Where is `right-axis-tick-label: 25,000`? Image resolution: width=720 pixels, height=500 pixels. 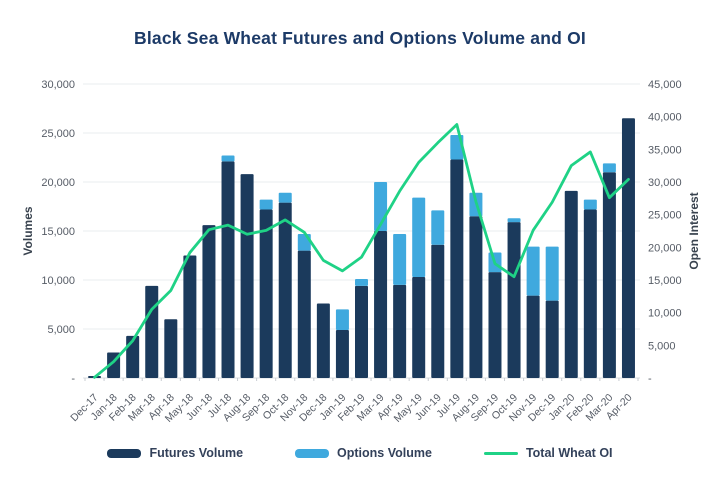
right-axis-tick-label: 25,000 is located at coordinates (665, 216).